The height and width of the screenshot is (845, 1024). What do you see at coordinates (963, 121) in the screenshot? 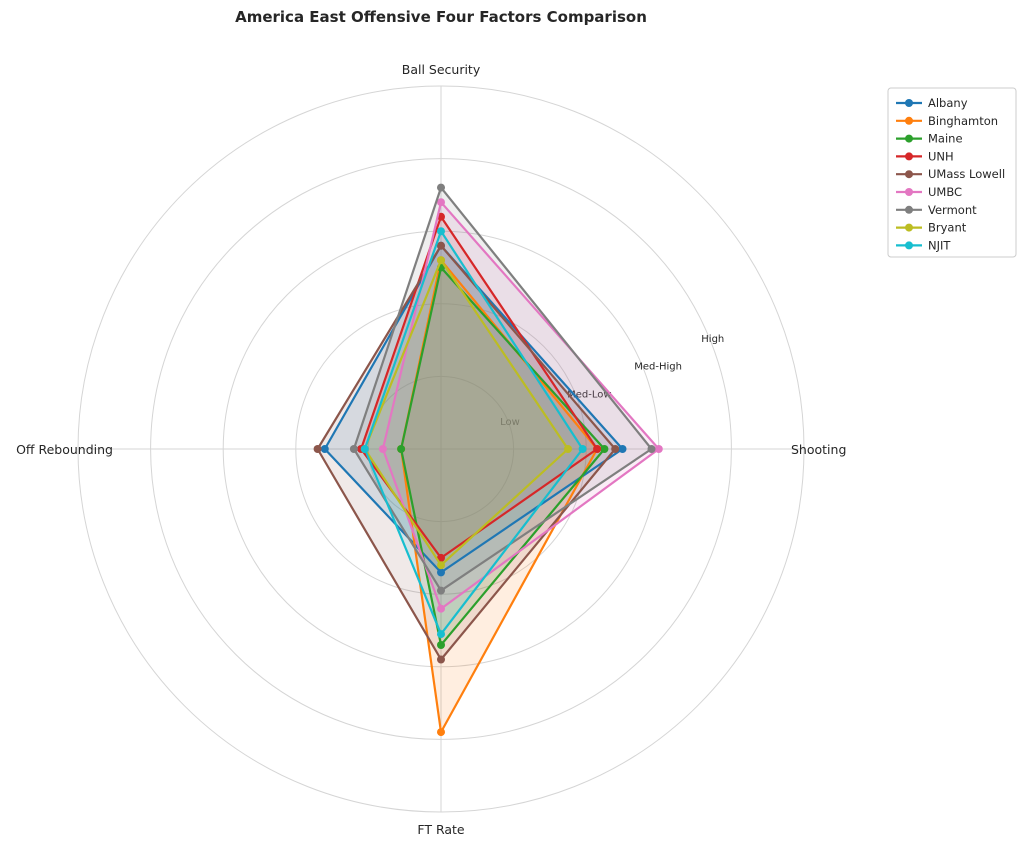
I see `legend-label-binghamton: Binghamton` at bounding box center [963, 121].